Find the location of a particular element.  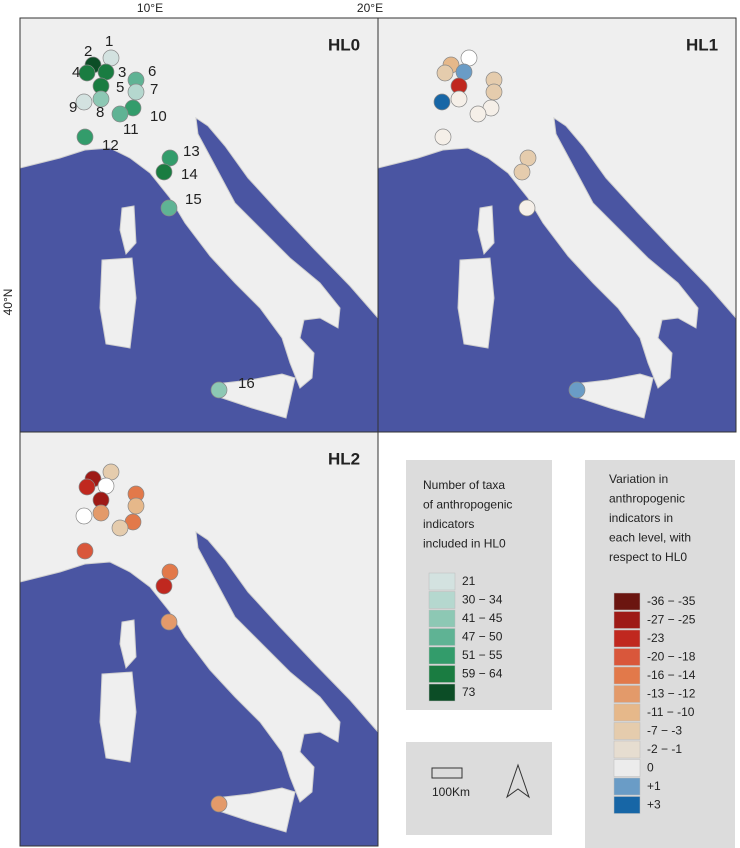

panel-label: HL1 is located at coordinates (702, 44).